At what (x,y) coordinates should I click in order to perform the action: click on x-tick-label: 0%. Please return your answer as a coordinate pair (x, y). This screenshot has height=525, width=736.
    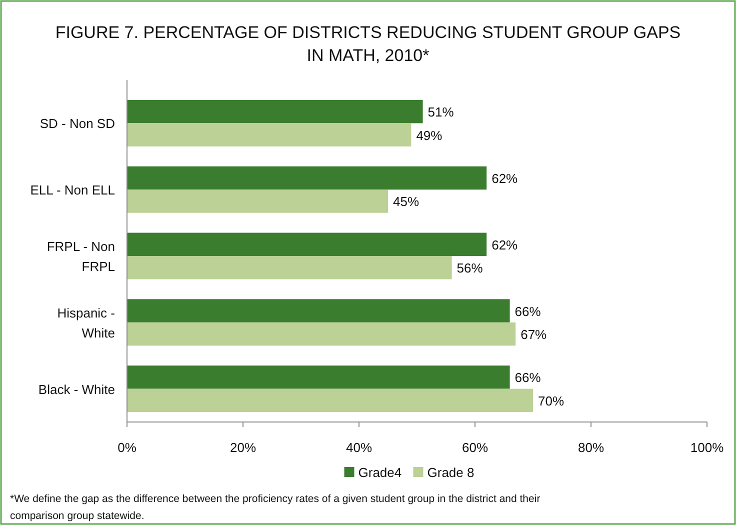
    Looking at the image, I should click on (127, 447).